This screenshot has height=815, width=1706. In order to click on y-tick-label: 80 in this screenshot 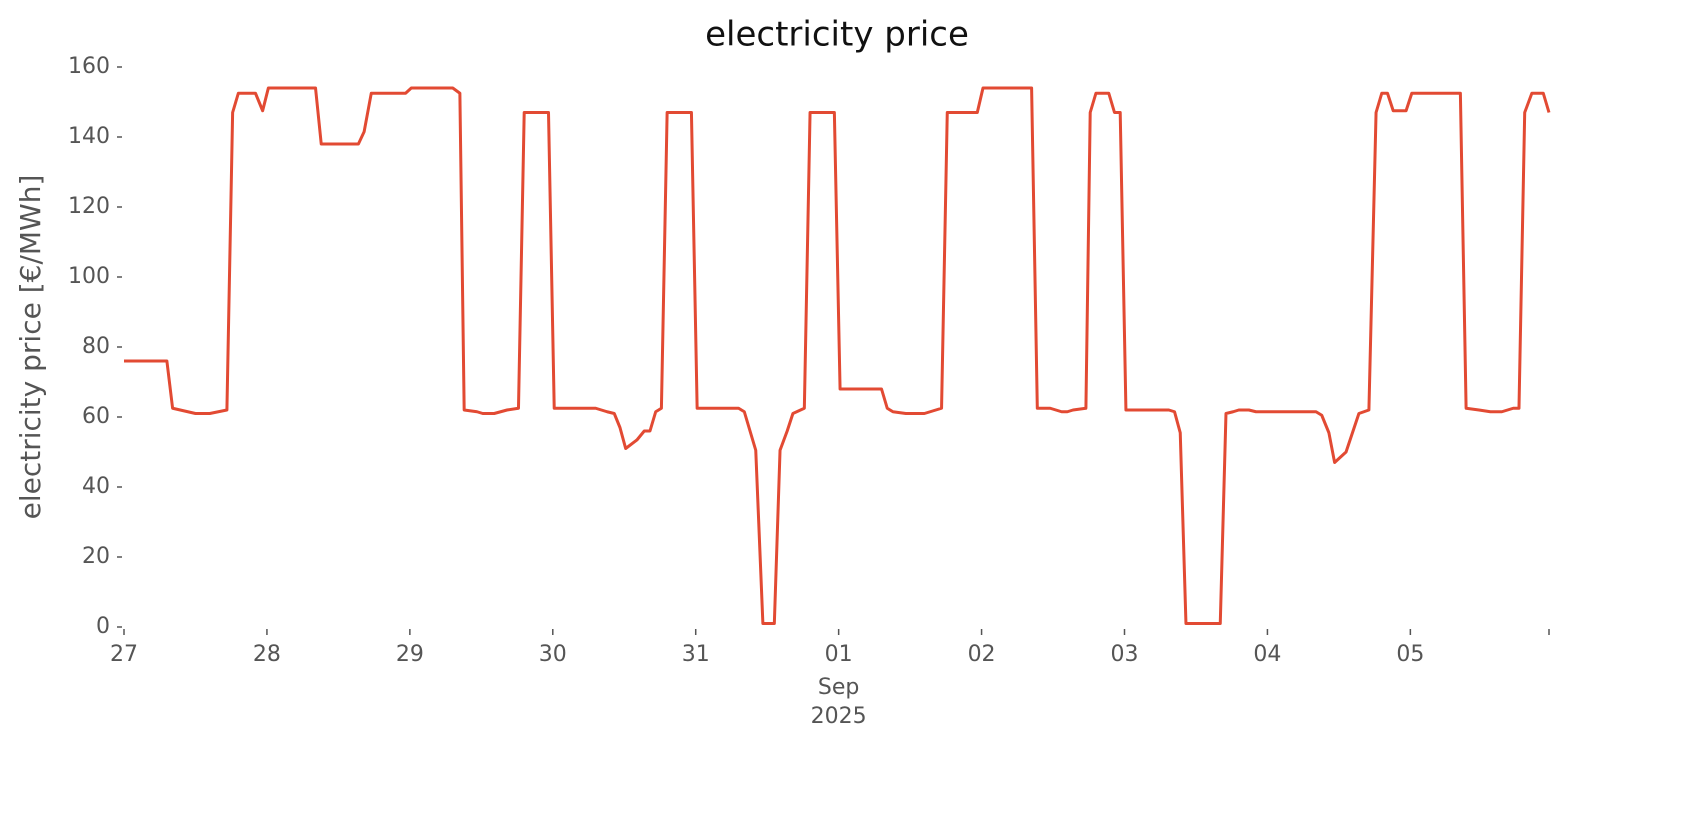, I will do `click(96, 346)`.